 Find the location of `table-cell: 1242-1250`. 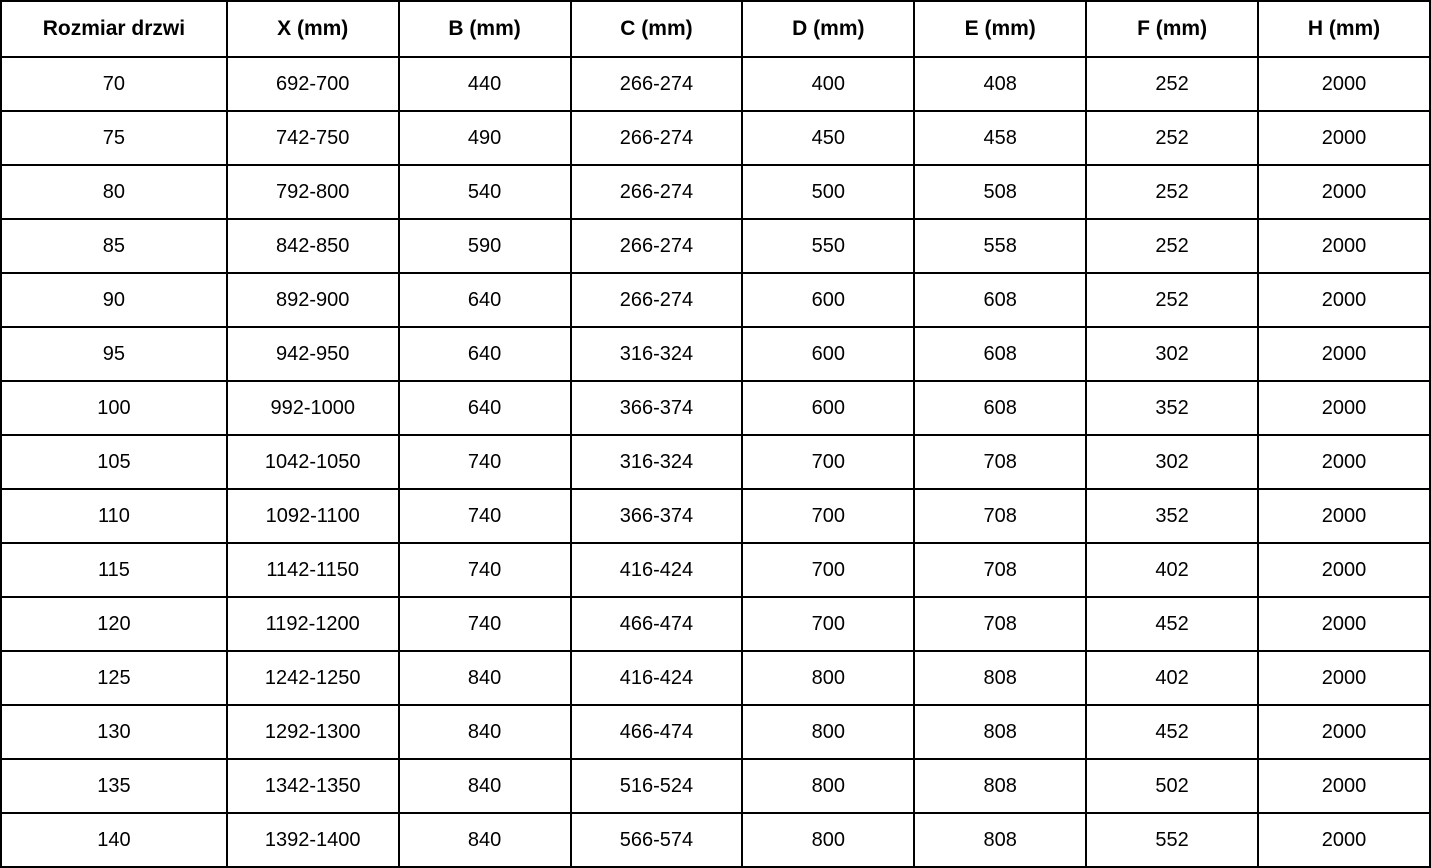

table-cell: 1242-1250 is located at coordinates (312, 678).